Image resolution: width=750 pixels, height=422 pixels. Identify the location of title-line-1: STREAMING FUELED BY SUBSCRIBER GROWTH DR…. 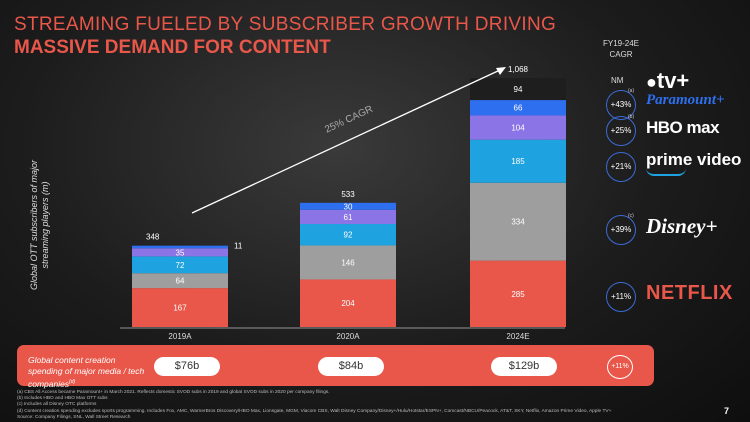
(285, 24).